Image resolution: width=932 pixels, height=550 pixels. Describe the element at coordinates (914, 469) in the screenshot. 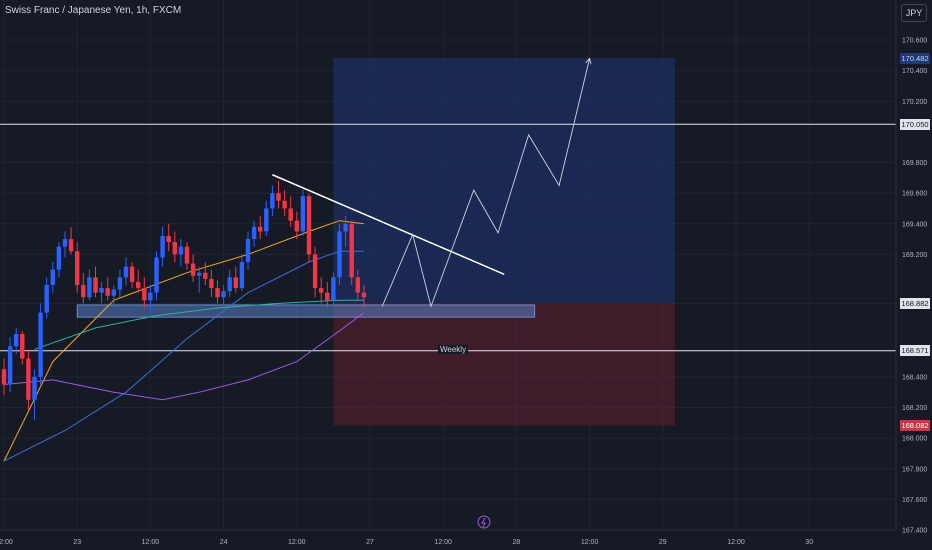

I see `price-tick-label-11: 167.800` at that location.